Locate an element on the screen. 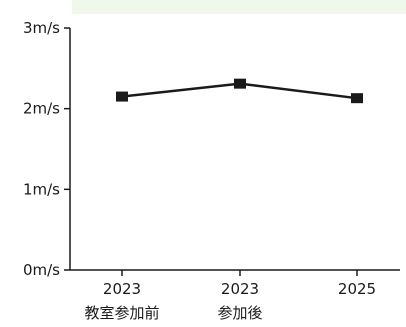 This screenshot has height=327, width=406. series-layer is located at coordinates (239, 91).